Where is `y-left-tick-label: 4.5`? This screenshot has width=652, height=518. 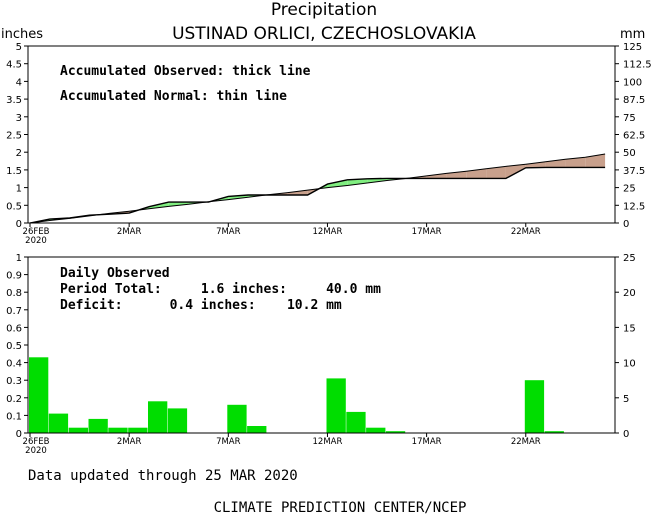
y-left-tick-label: 4.5 is located at coordinates (14, 65).